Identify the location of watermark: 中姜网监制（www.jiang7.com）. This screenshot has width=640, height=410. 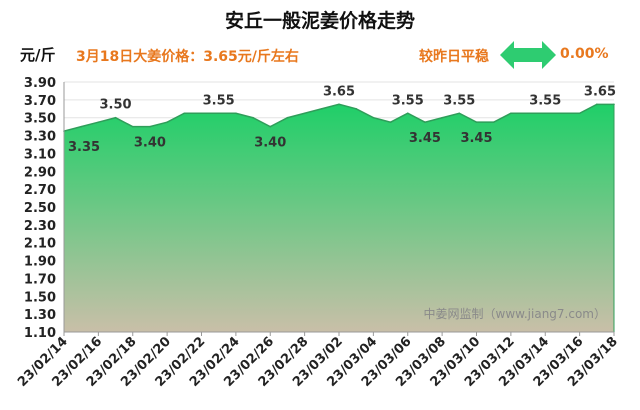
(515, 313).